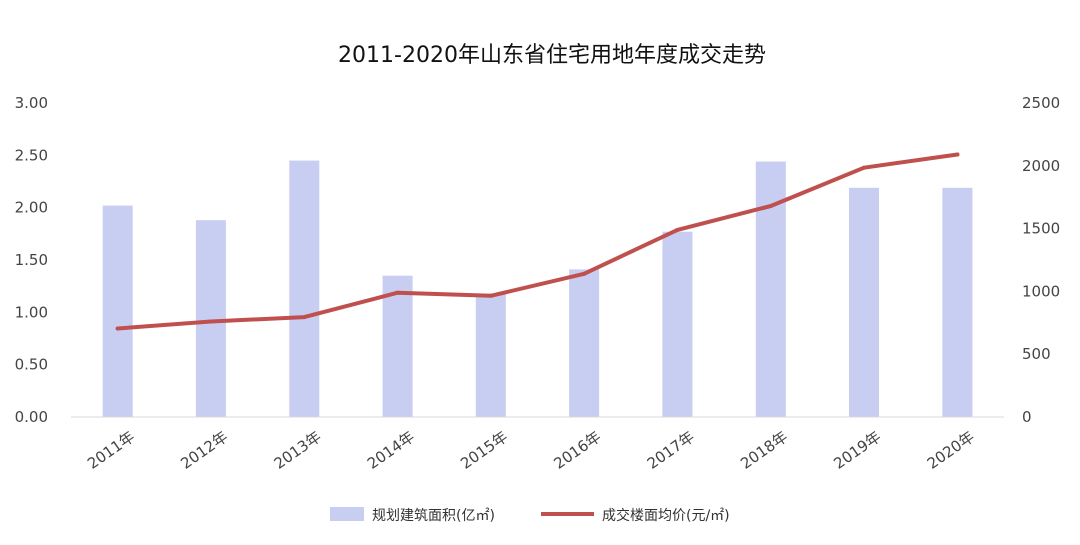  I want to click on x-tick-label: 2019年, so click(857, 450).